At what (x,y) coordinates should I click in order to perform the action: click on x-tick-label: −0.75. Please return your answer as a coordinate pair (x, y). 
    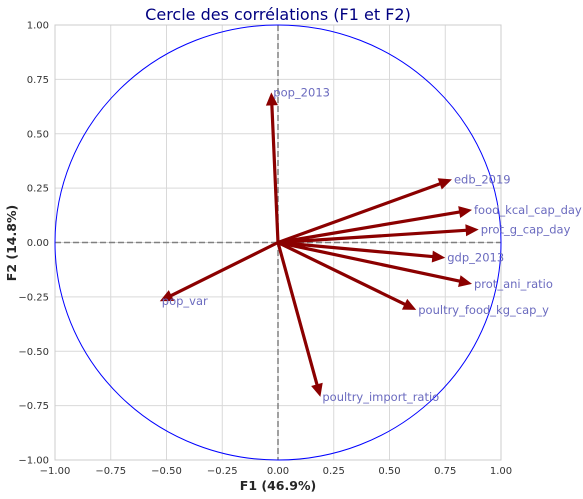
    Looking at the image, I should click on (110, 471).